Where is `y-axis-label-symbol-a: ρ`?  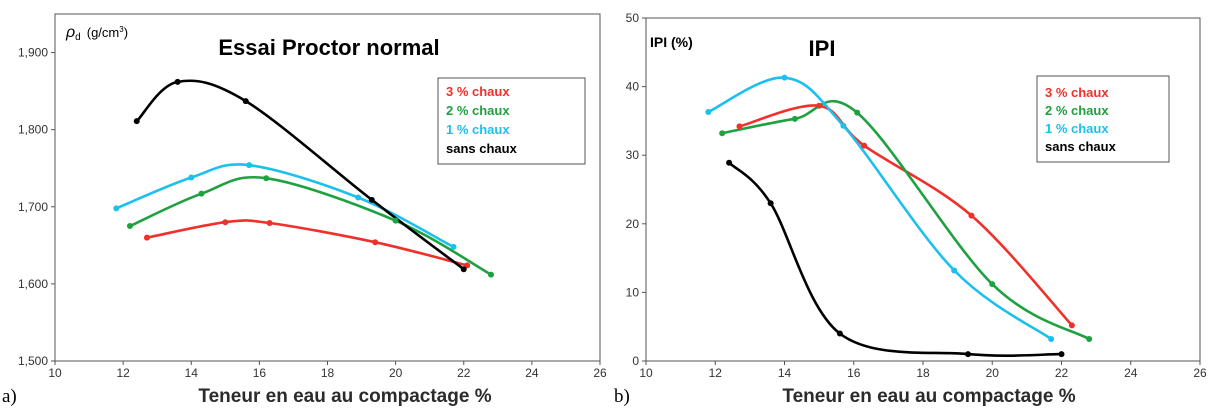
y-axis-label-symbol-a: ρ is located at coordinates (70, 32).